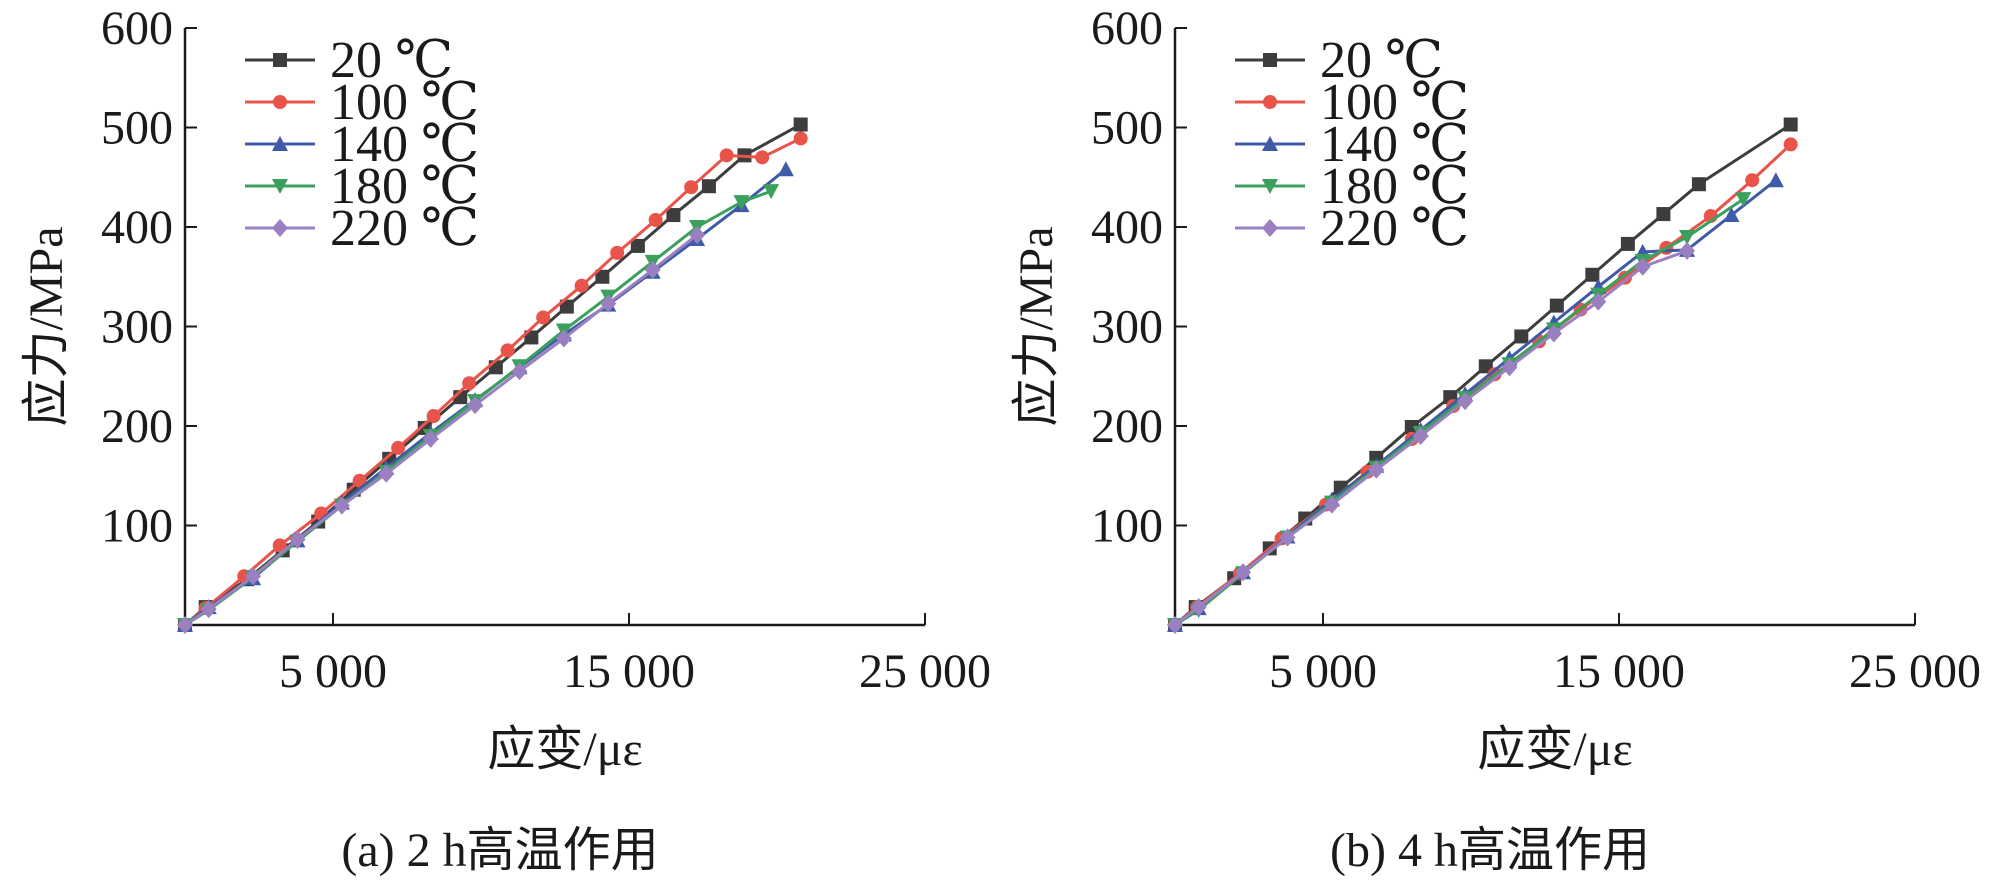 Image resolution: width=2000 pixels, height=880 pixels. Describe the element at coordinates (1127, 128) in the screenshot. I see `chart-b-y-tick-label: 500` at that location.